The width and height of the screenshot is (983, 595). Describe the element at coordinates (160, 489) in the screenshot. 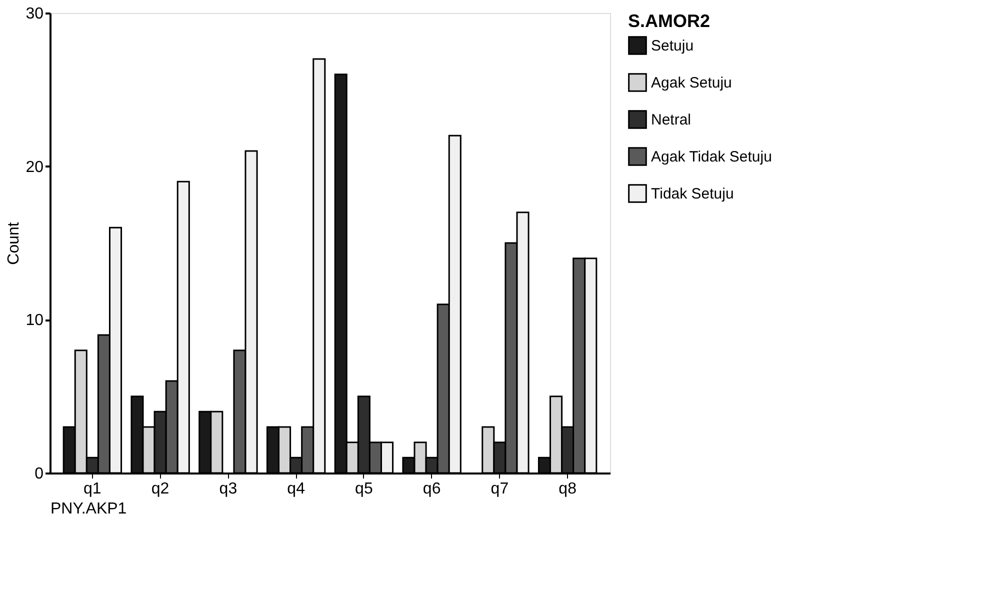

I see `x-tick-label: q2` at that location.